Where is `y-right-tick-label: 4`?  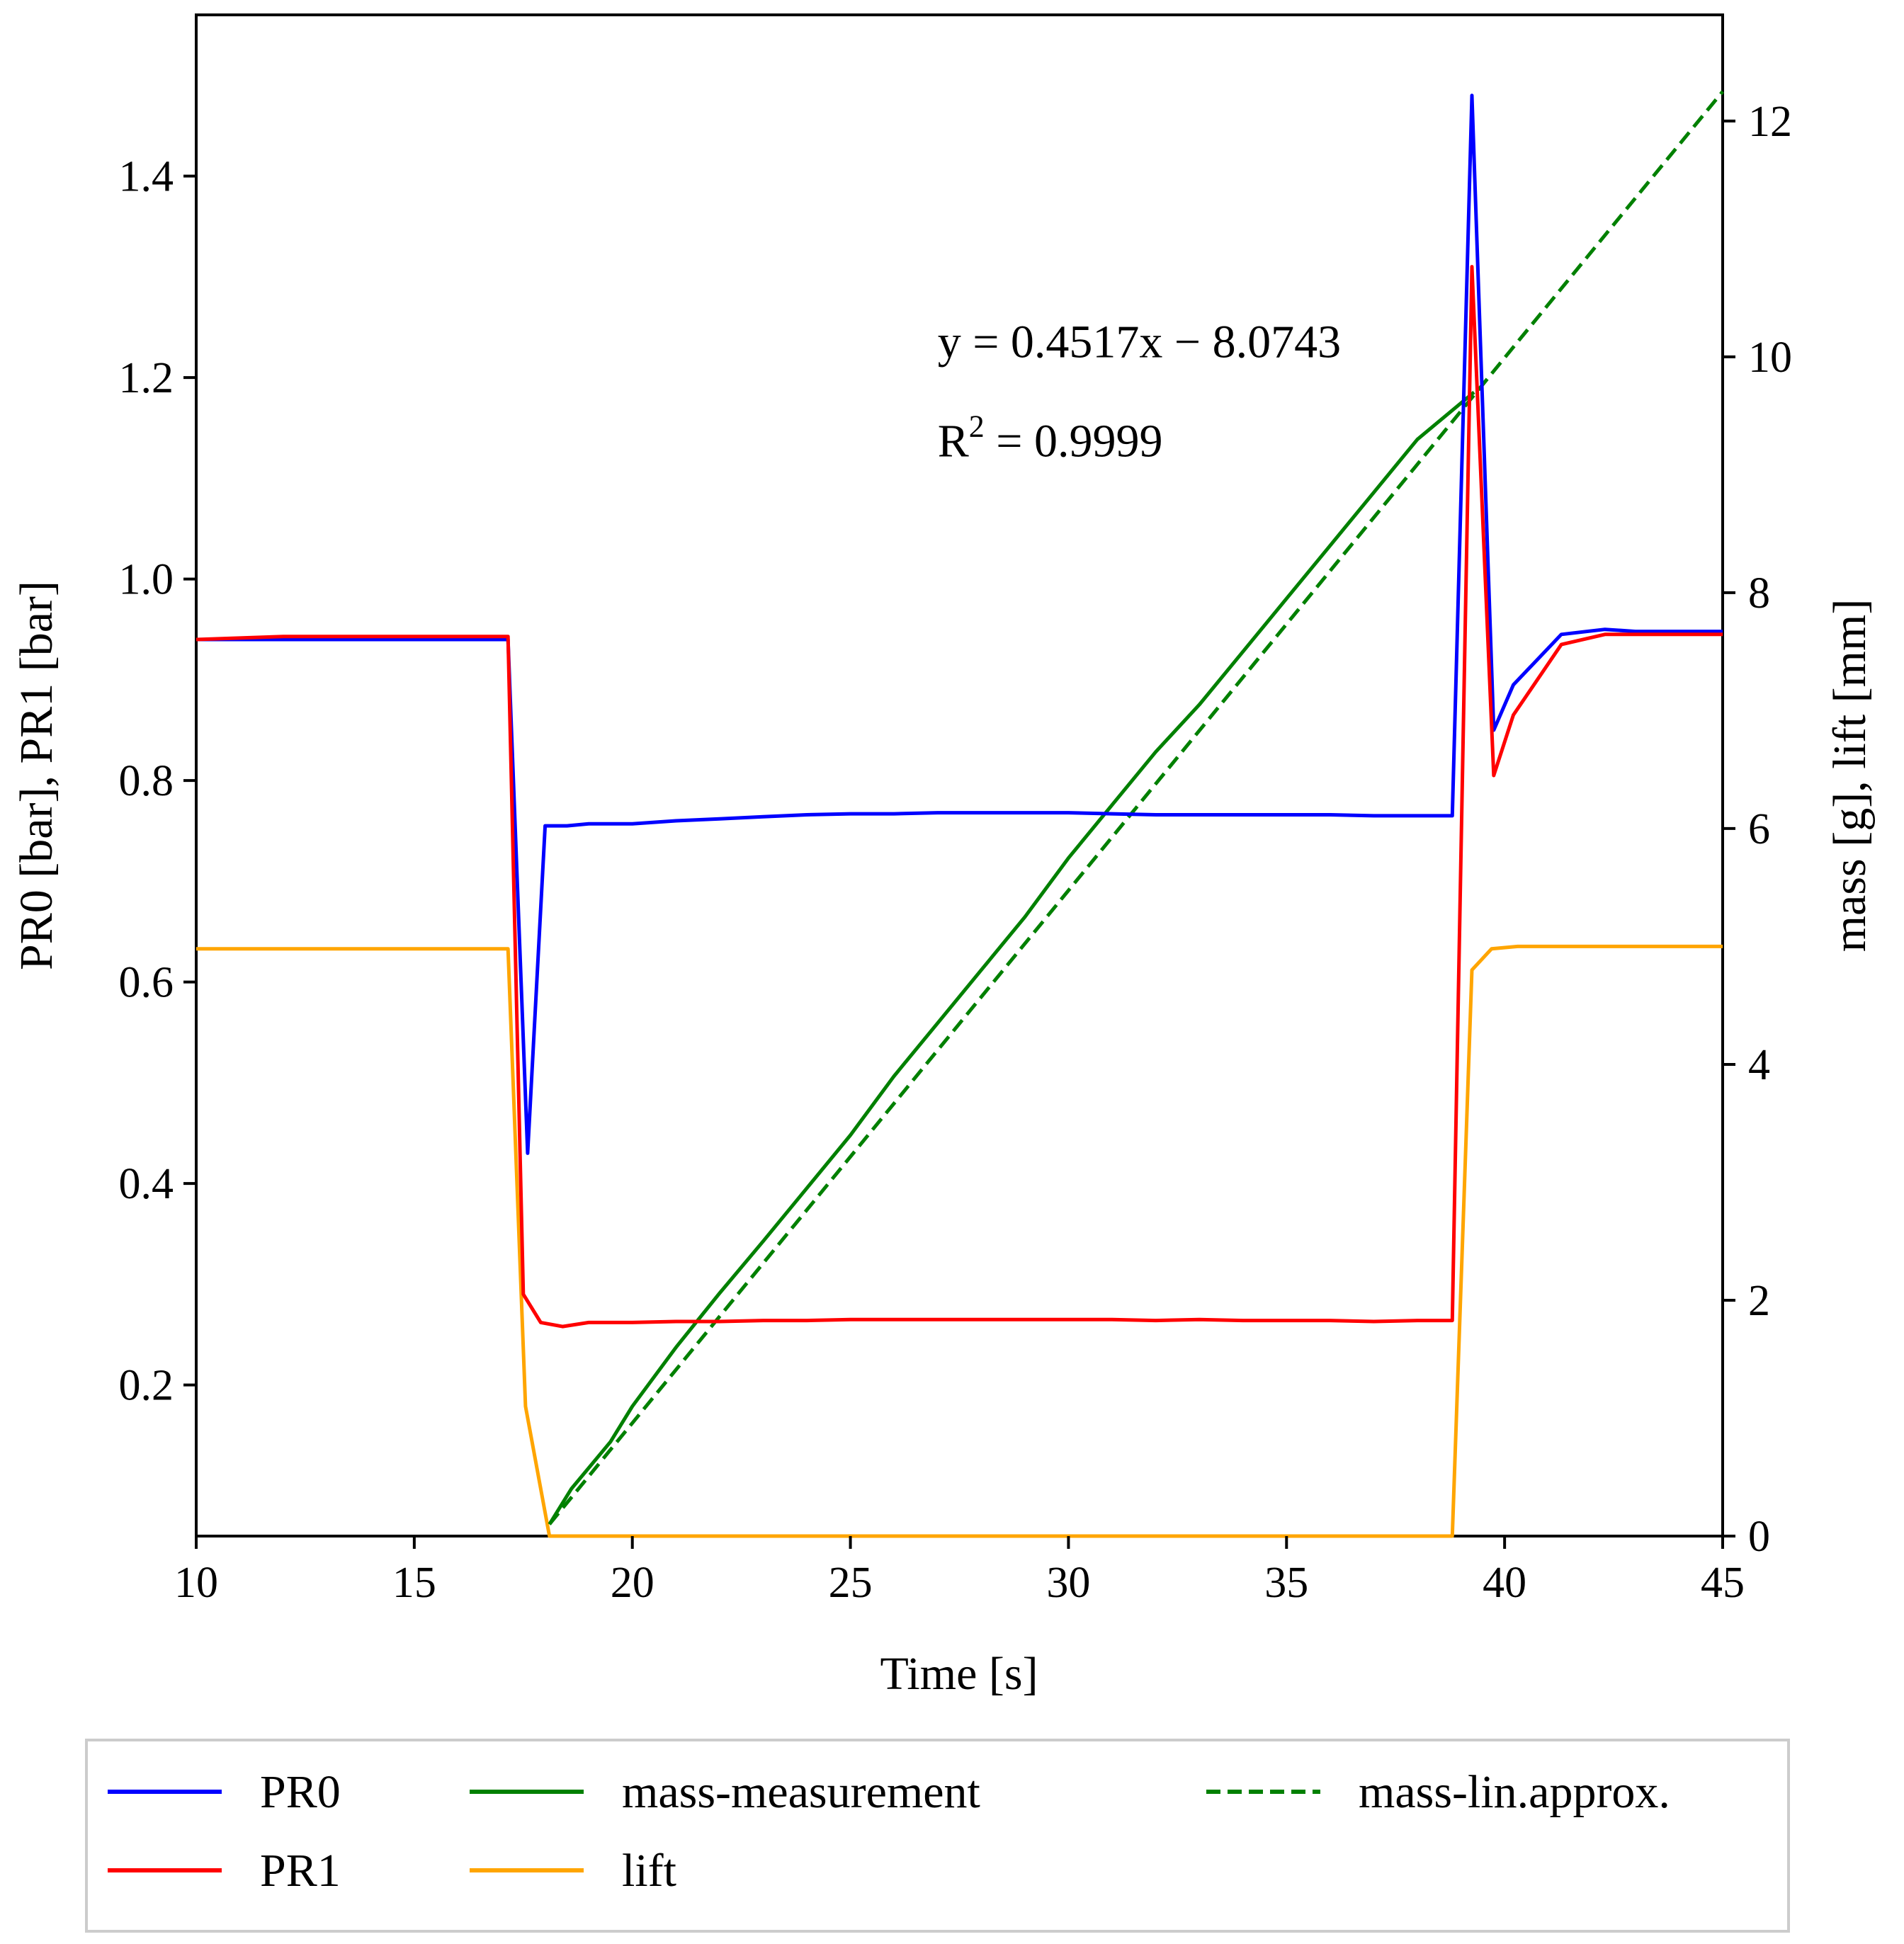
y-right-tick-label: 4 is located at coordinates (1759, 1065).